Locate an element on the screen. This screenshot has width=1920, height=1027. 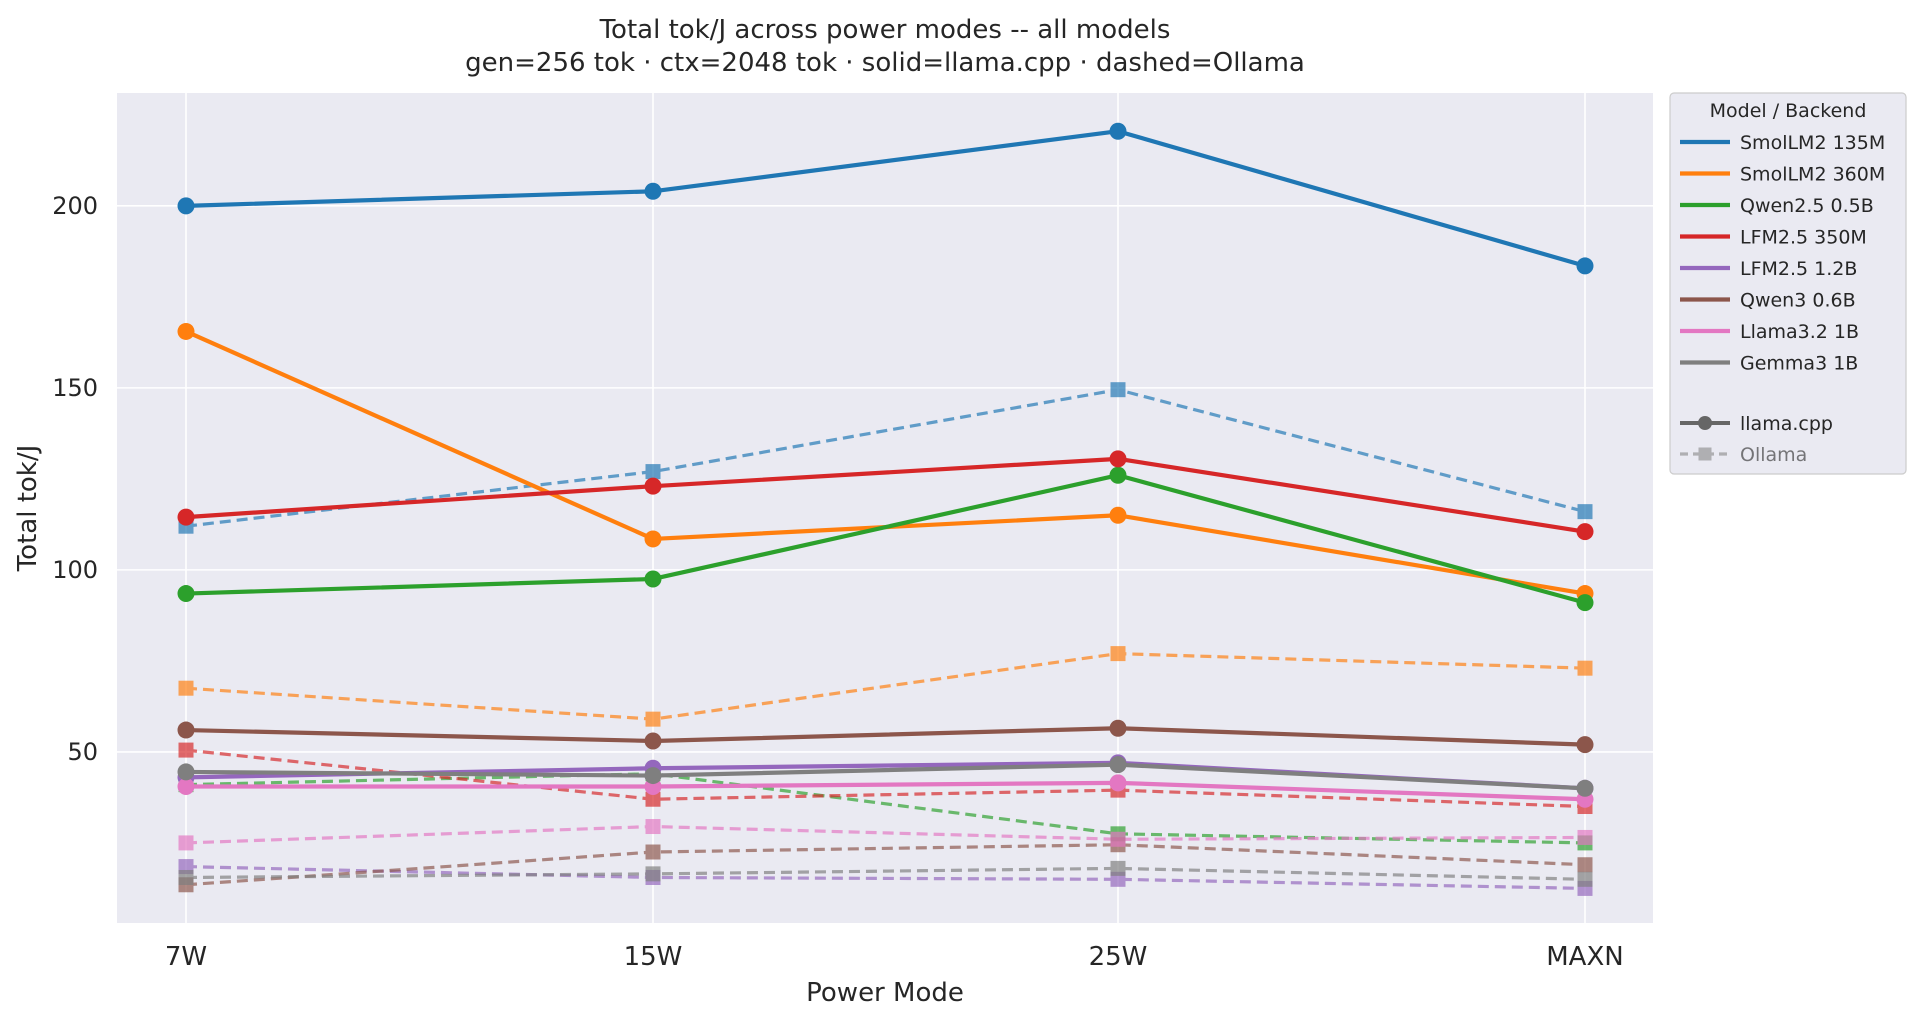
series-ollama-smollm2-360m is located at coordinates (885, 686).